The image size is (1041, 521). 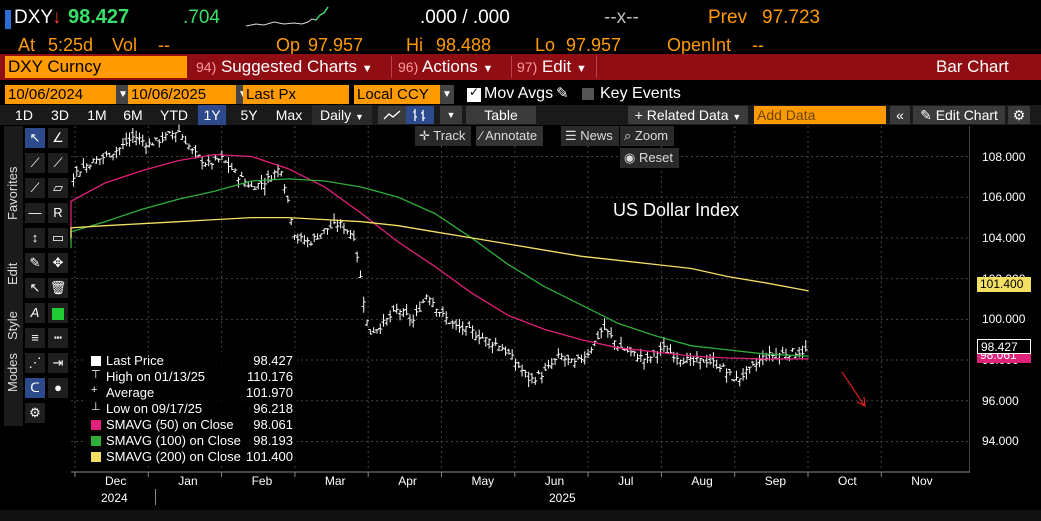 I want to click on line-weight-icon: ≡, so click(x=35, y=338).